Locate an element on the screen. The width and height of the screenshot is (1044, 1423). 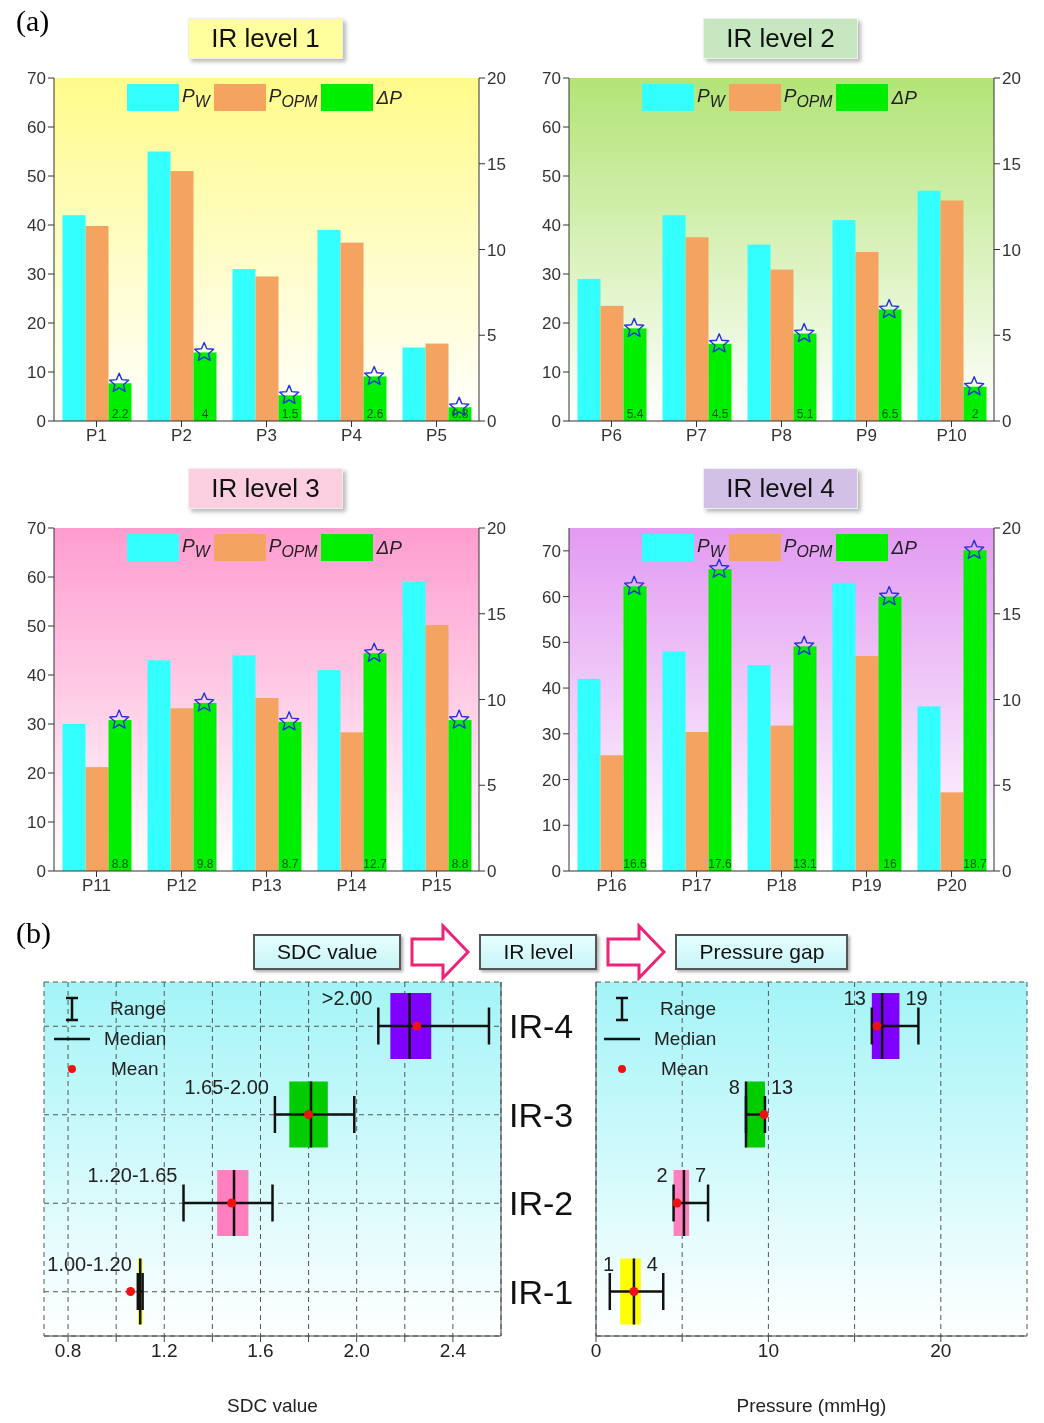
data-label: 5.4 is located at coordinates (635, 414).